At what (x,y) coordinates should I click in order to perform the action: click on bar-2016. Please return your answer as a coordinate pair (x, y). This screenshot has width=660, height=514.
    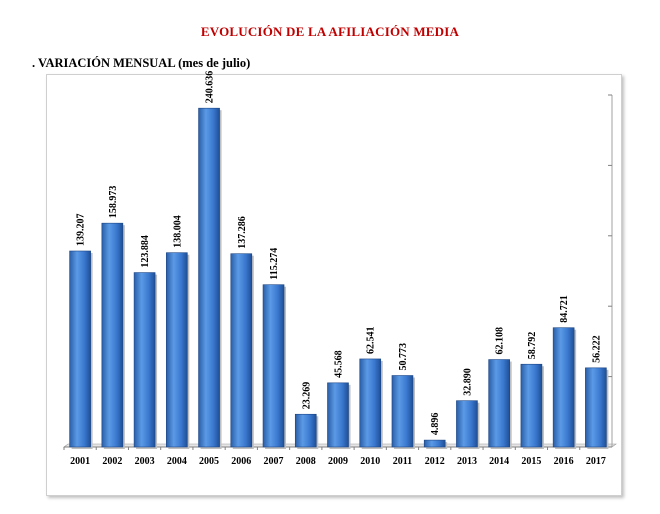
    Looking at the image, I should click on (563, 387).